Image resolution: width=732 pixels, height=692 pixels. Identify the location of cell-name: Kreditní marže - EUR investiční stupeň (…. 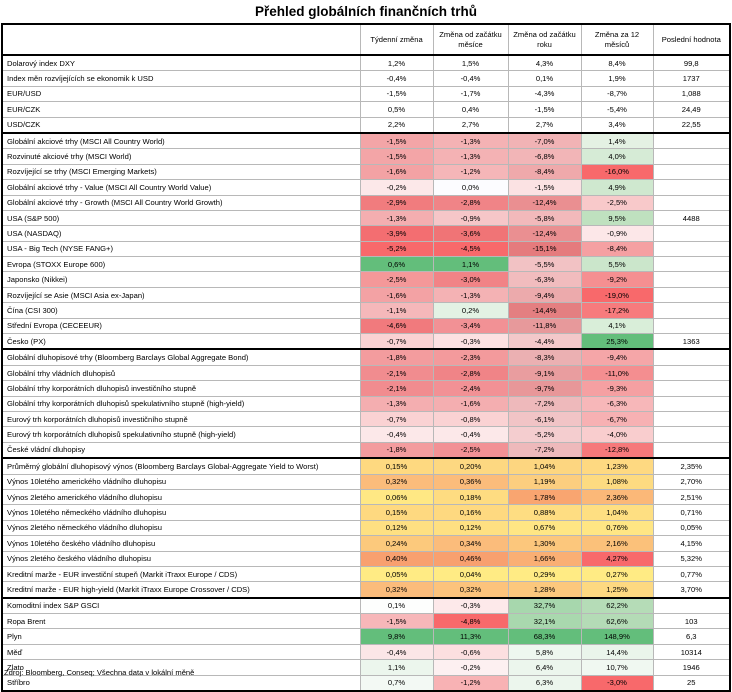
(181, 574).